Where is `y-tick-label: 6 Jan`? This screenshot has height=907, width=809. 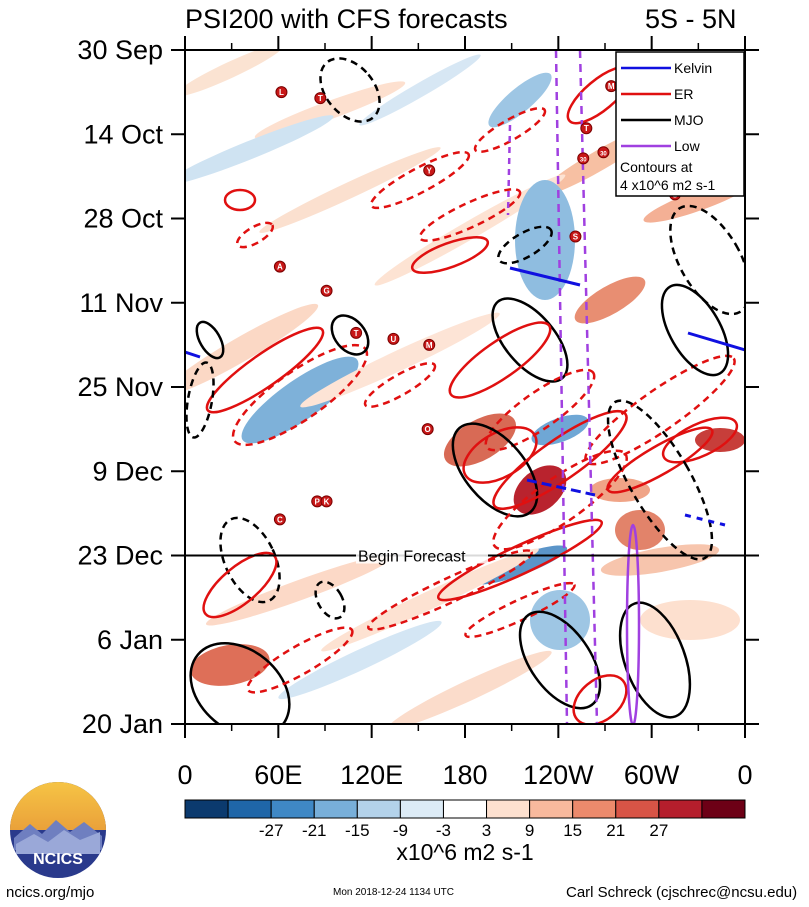
y-tick-label: 6 Jan is located at coordinates (130, 640).